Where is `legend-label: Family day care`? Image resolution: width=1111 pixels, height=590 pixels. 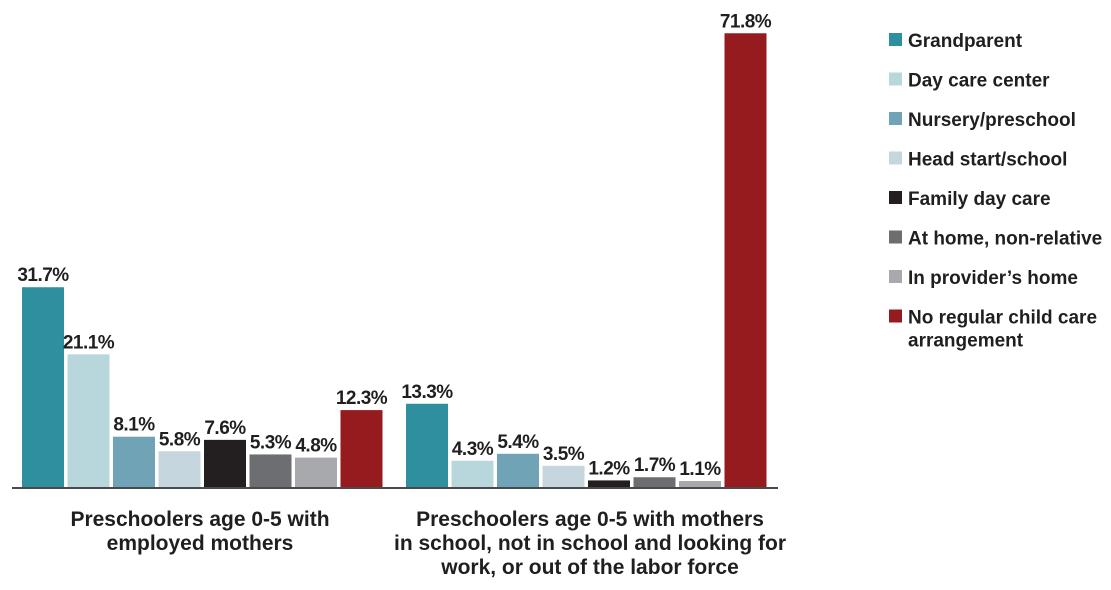
legend-label: Family day care is located at coordinates (979, 199).